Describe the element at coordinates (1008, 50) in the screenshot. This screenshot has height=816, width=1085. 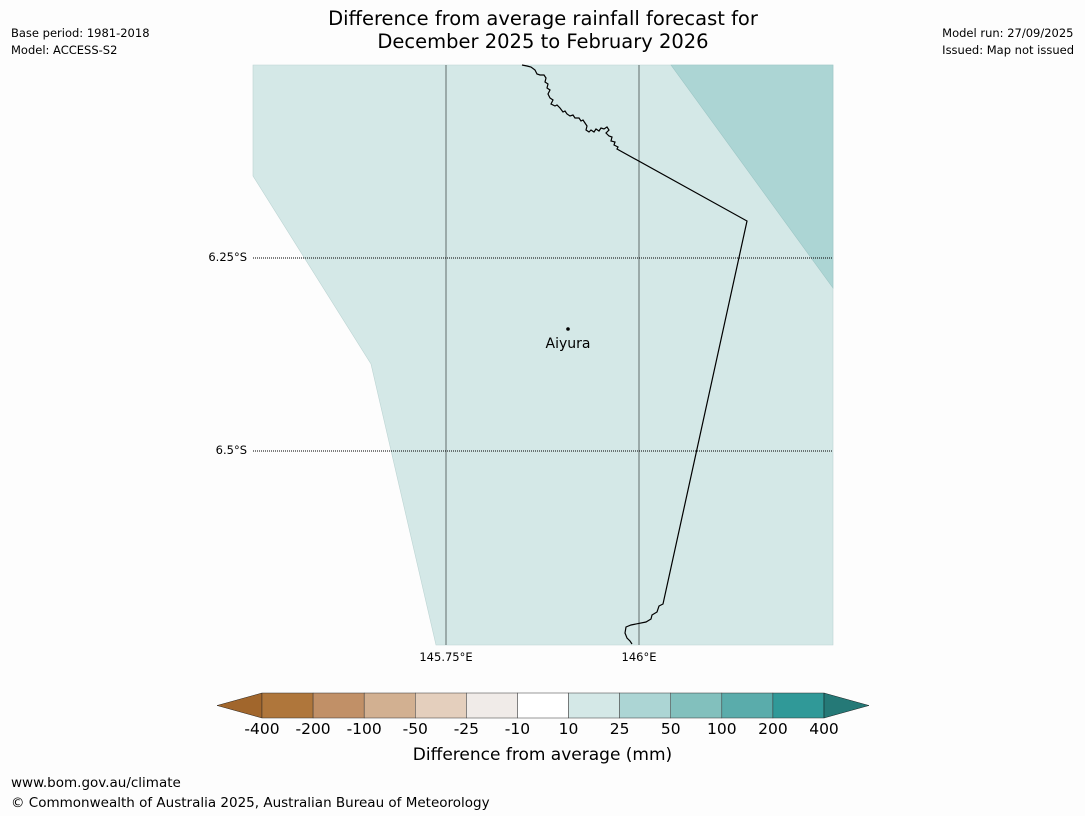
I see `issued-status: Issued: Map not issued` at that location.